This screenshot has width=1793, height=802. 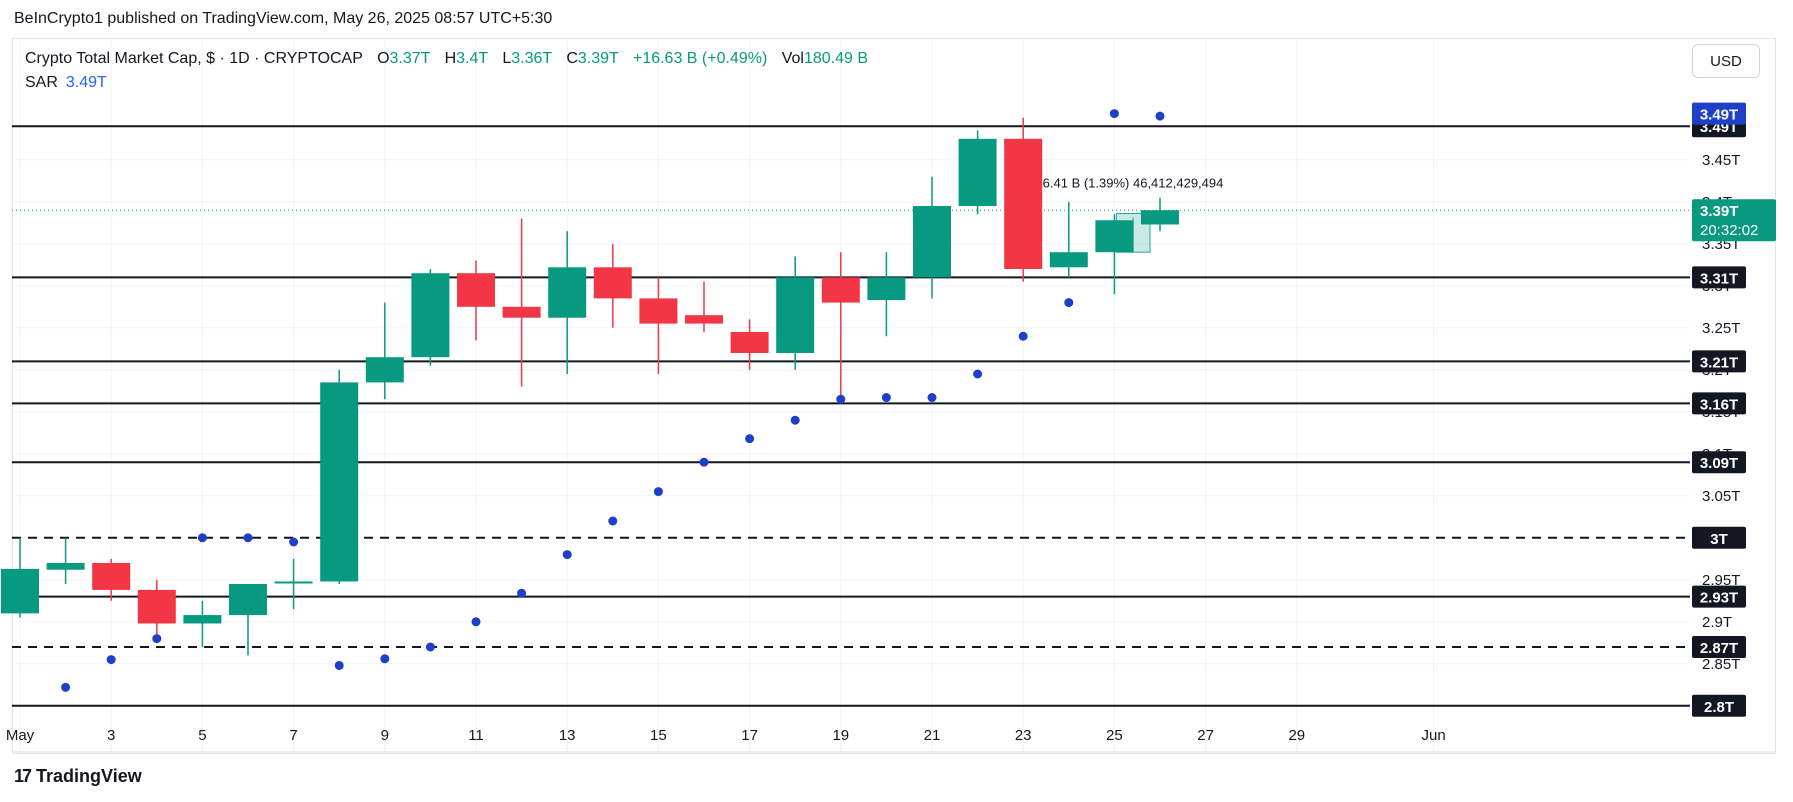 What do you see at coordinates (78, 776) in the screenshot?
I see `tradingview-logo: 17 TradingView` at bounding box center [78, 776].